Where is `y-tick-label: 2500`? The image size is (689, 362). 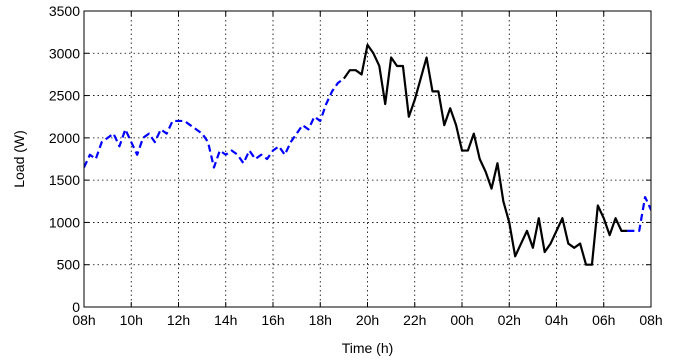
y-tick-label: 2500 is located at coordinates (64, 96).